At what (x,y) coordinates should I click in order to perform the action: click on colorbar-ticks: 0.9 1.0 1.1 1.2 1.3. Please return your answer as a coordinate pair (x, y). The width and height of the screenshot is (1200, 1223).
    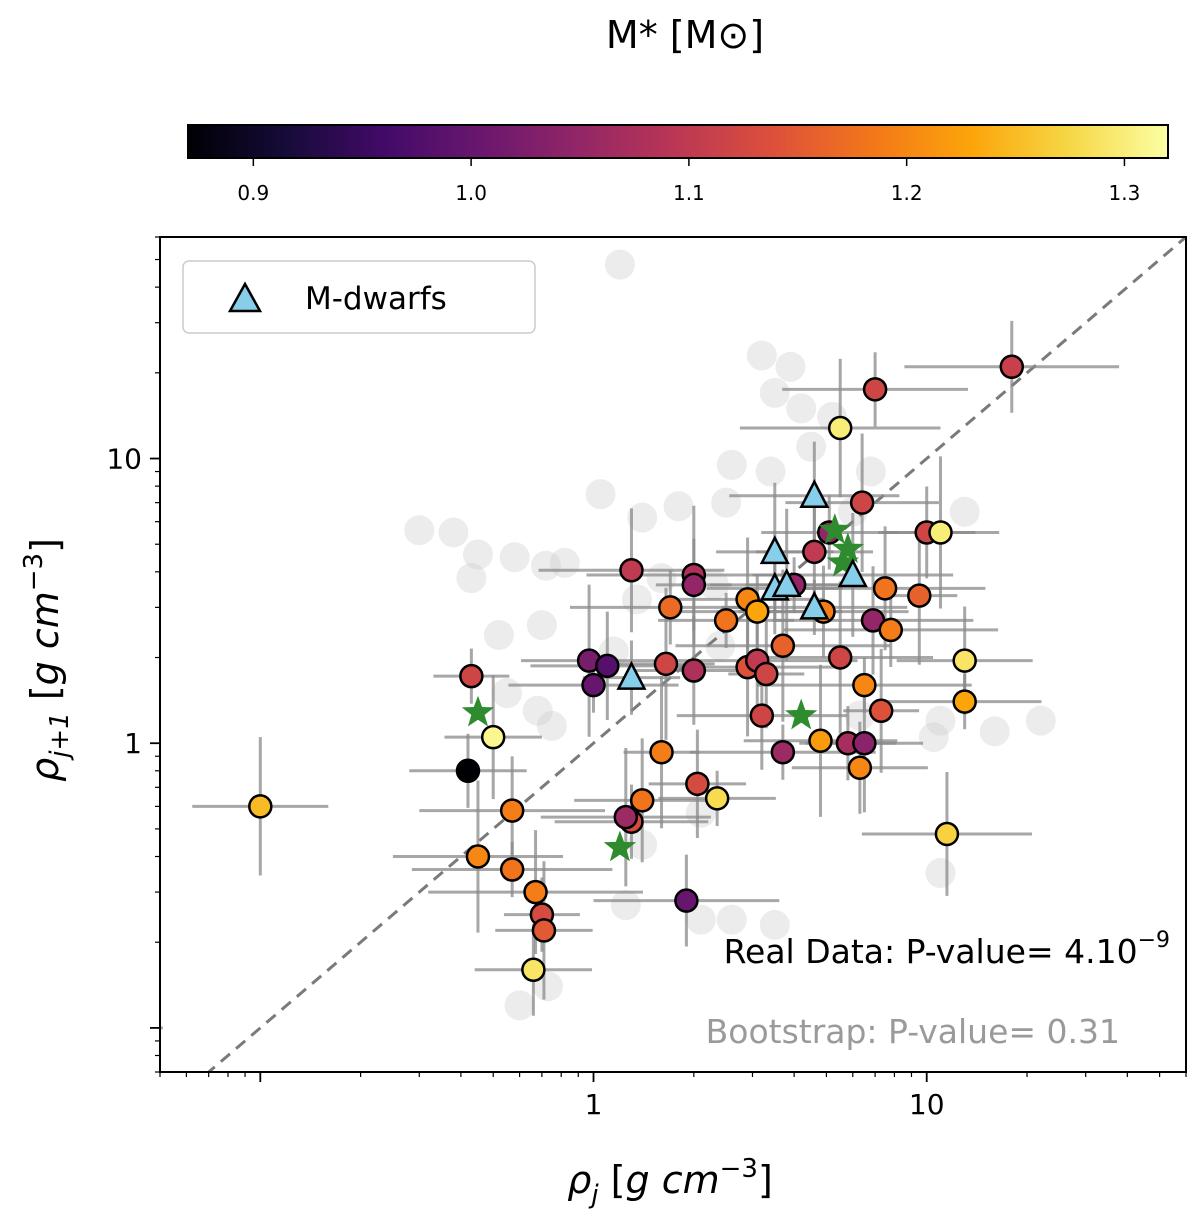
    Looking at the image, I should click on (688, 181).